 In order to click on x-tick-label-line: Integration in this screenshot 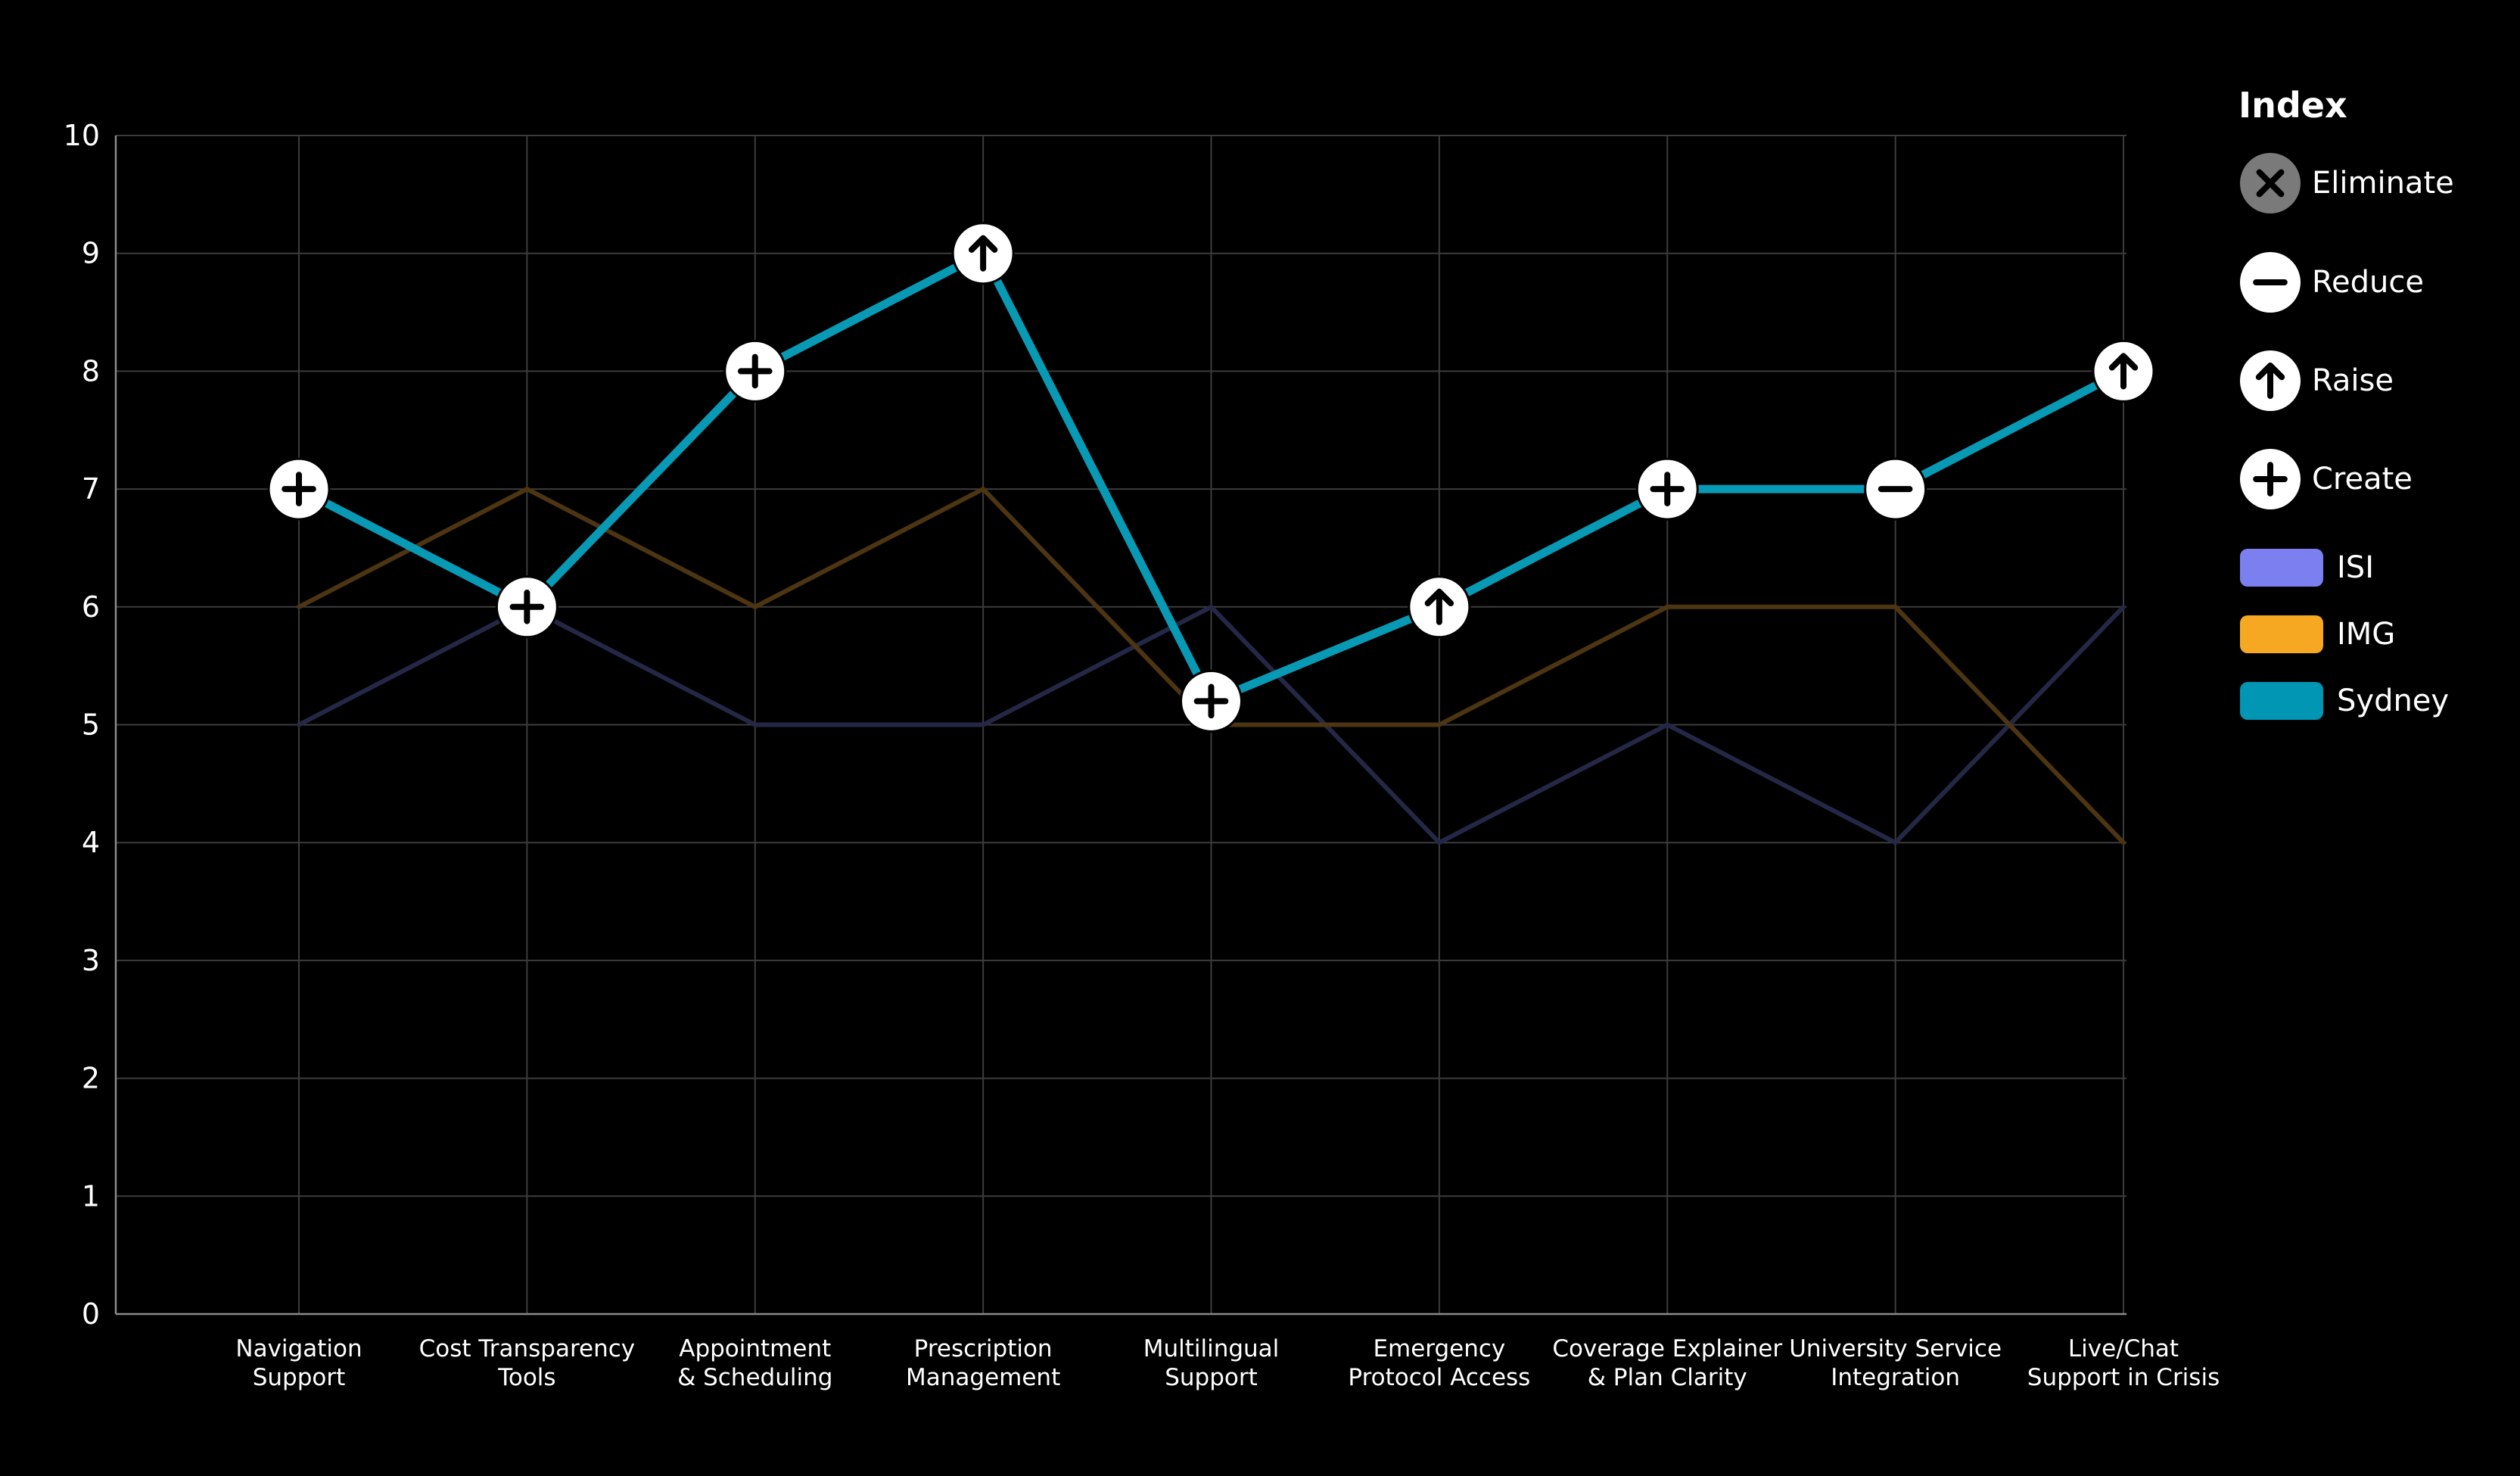, I will do `click(1895, 1377)`.